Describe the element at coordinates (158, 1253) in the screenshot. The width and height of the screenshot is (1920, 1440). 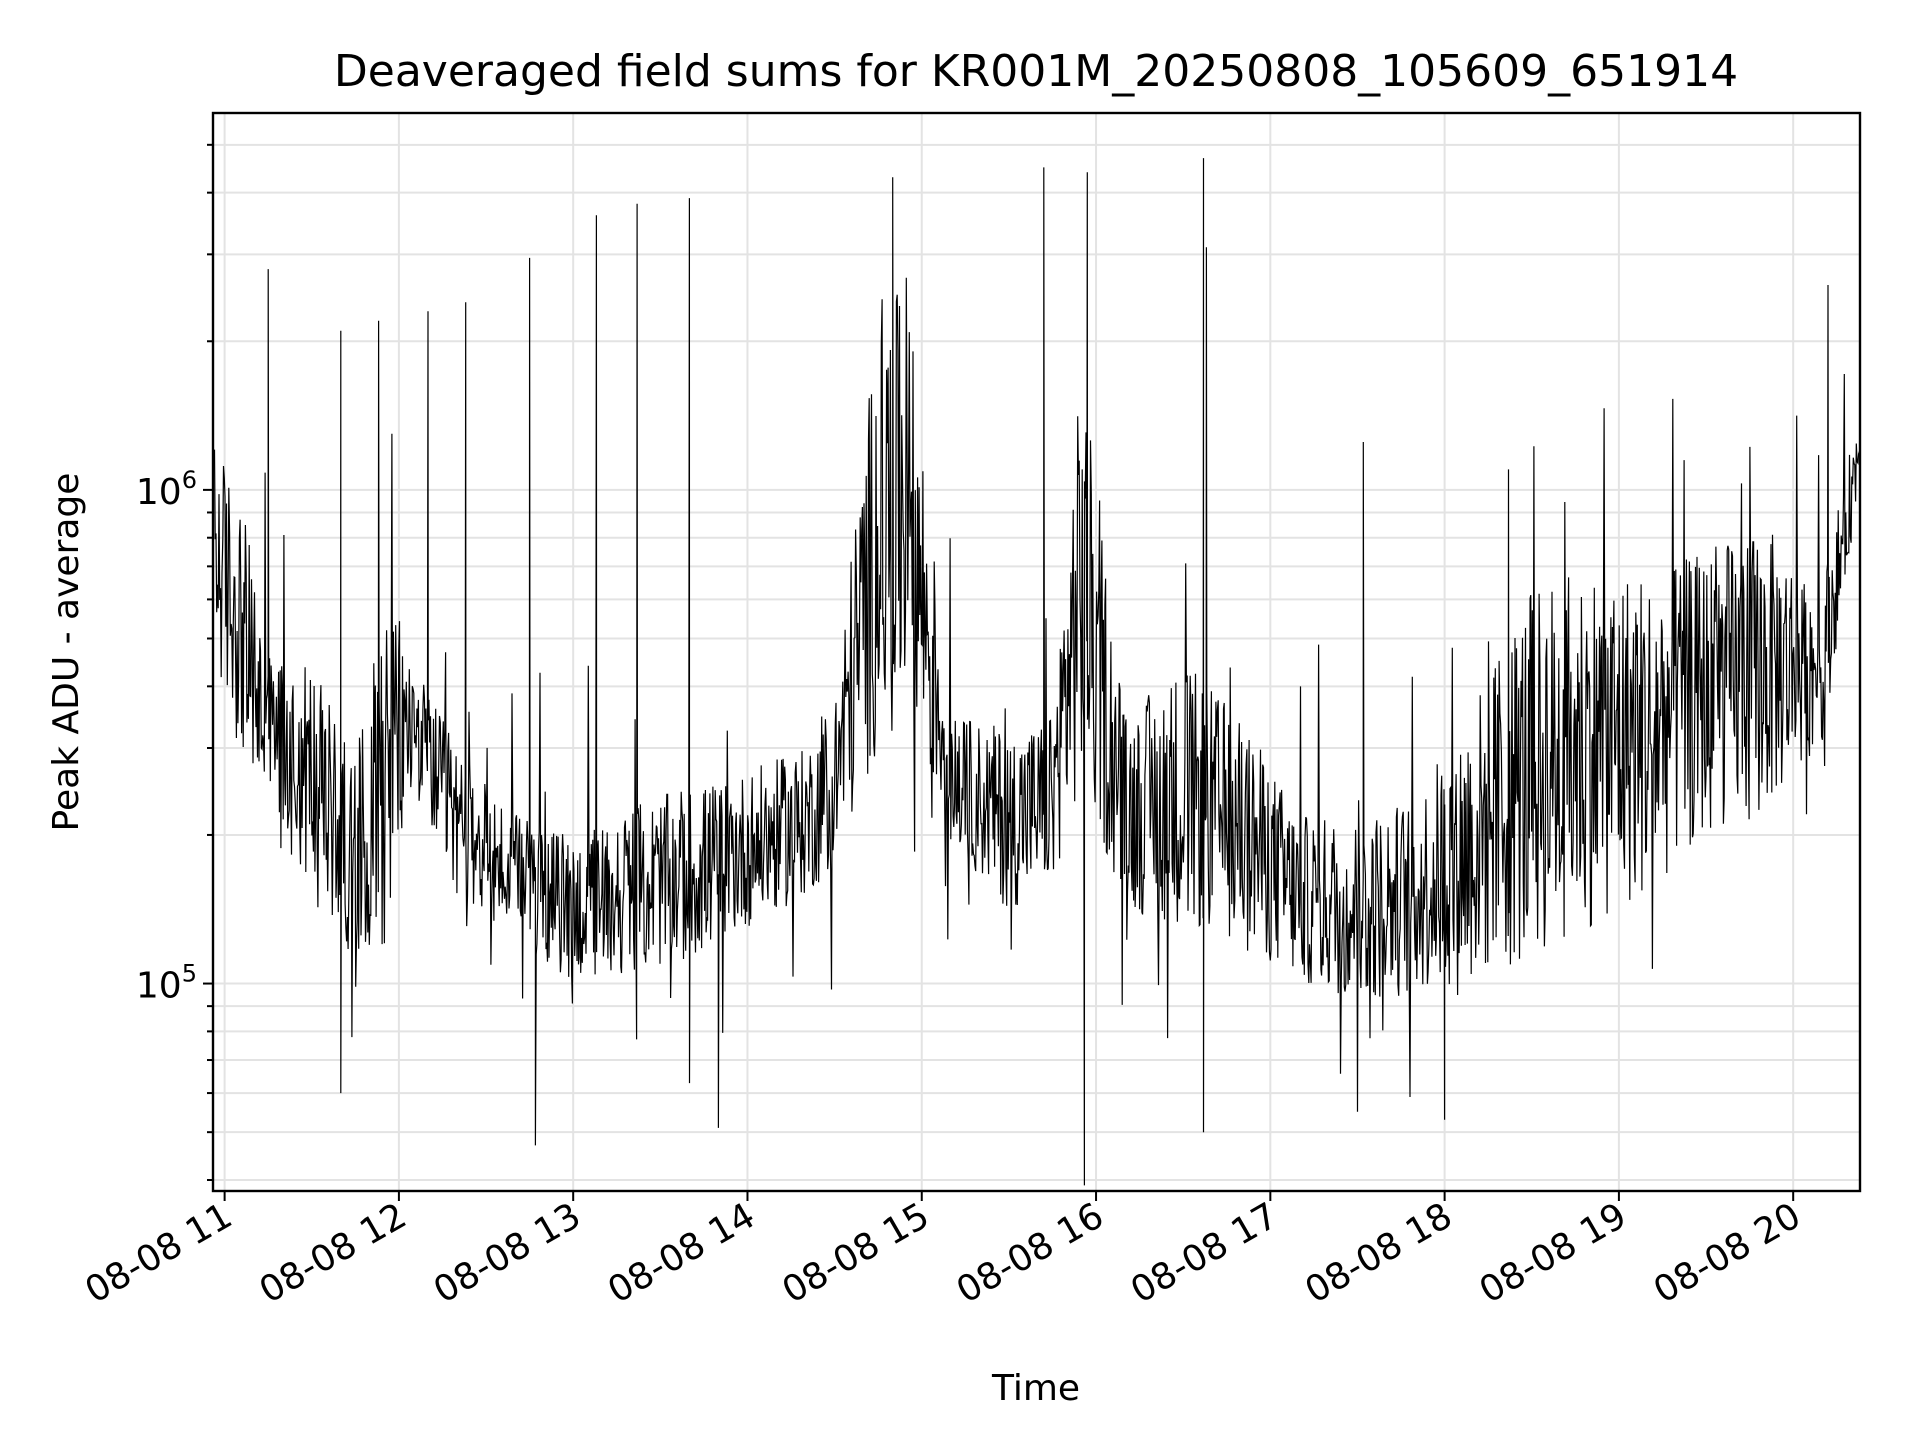
I see `x-tick-label: 08-08 11` at that location.